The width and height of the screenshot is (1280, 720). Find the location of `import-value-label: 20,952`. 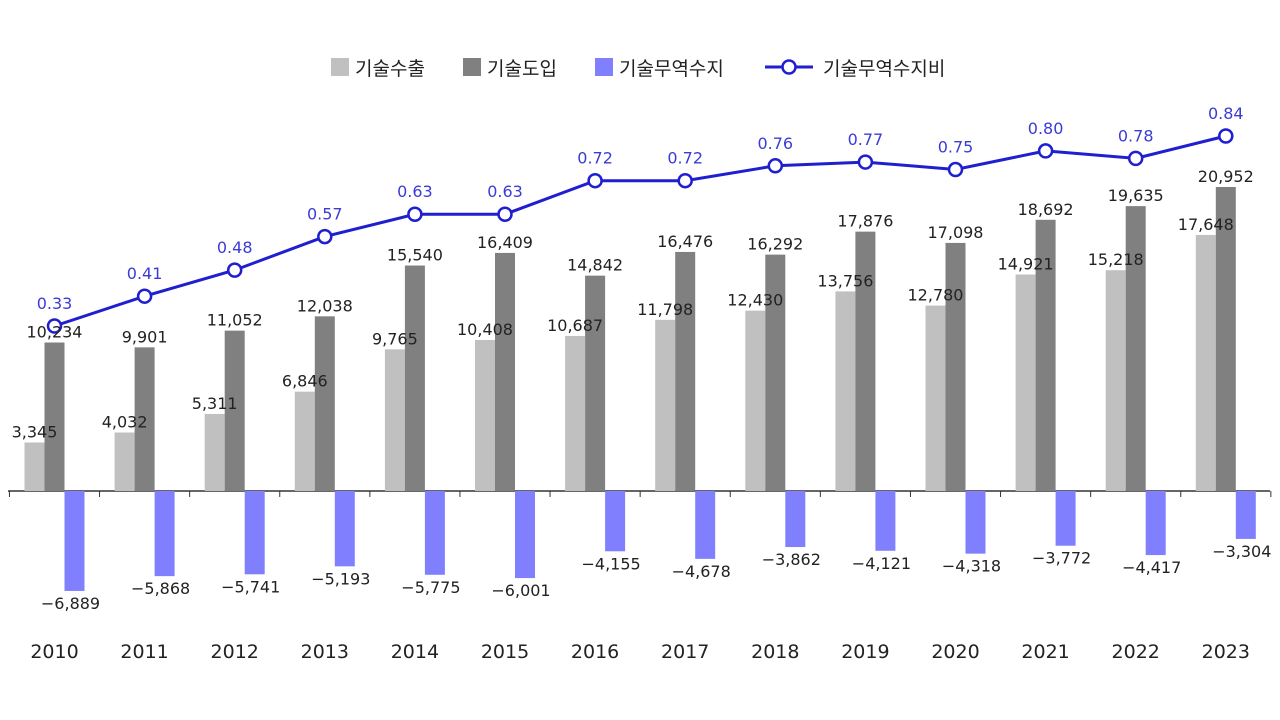

import-value-label: 20,952 is located at coordinates (1226, 176).